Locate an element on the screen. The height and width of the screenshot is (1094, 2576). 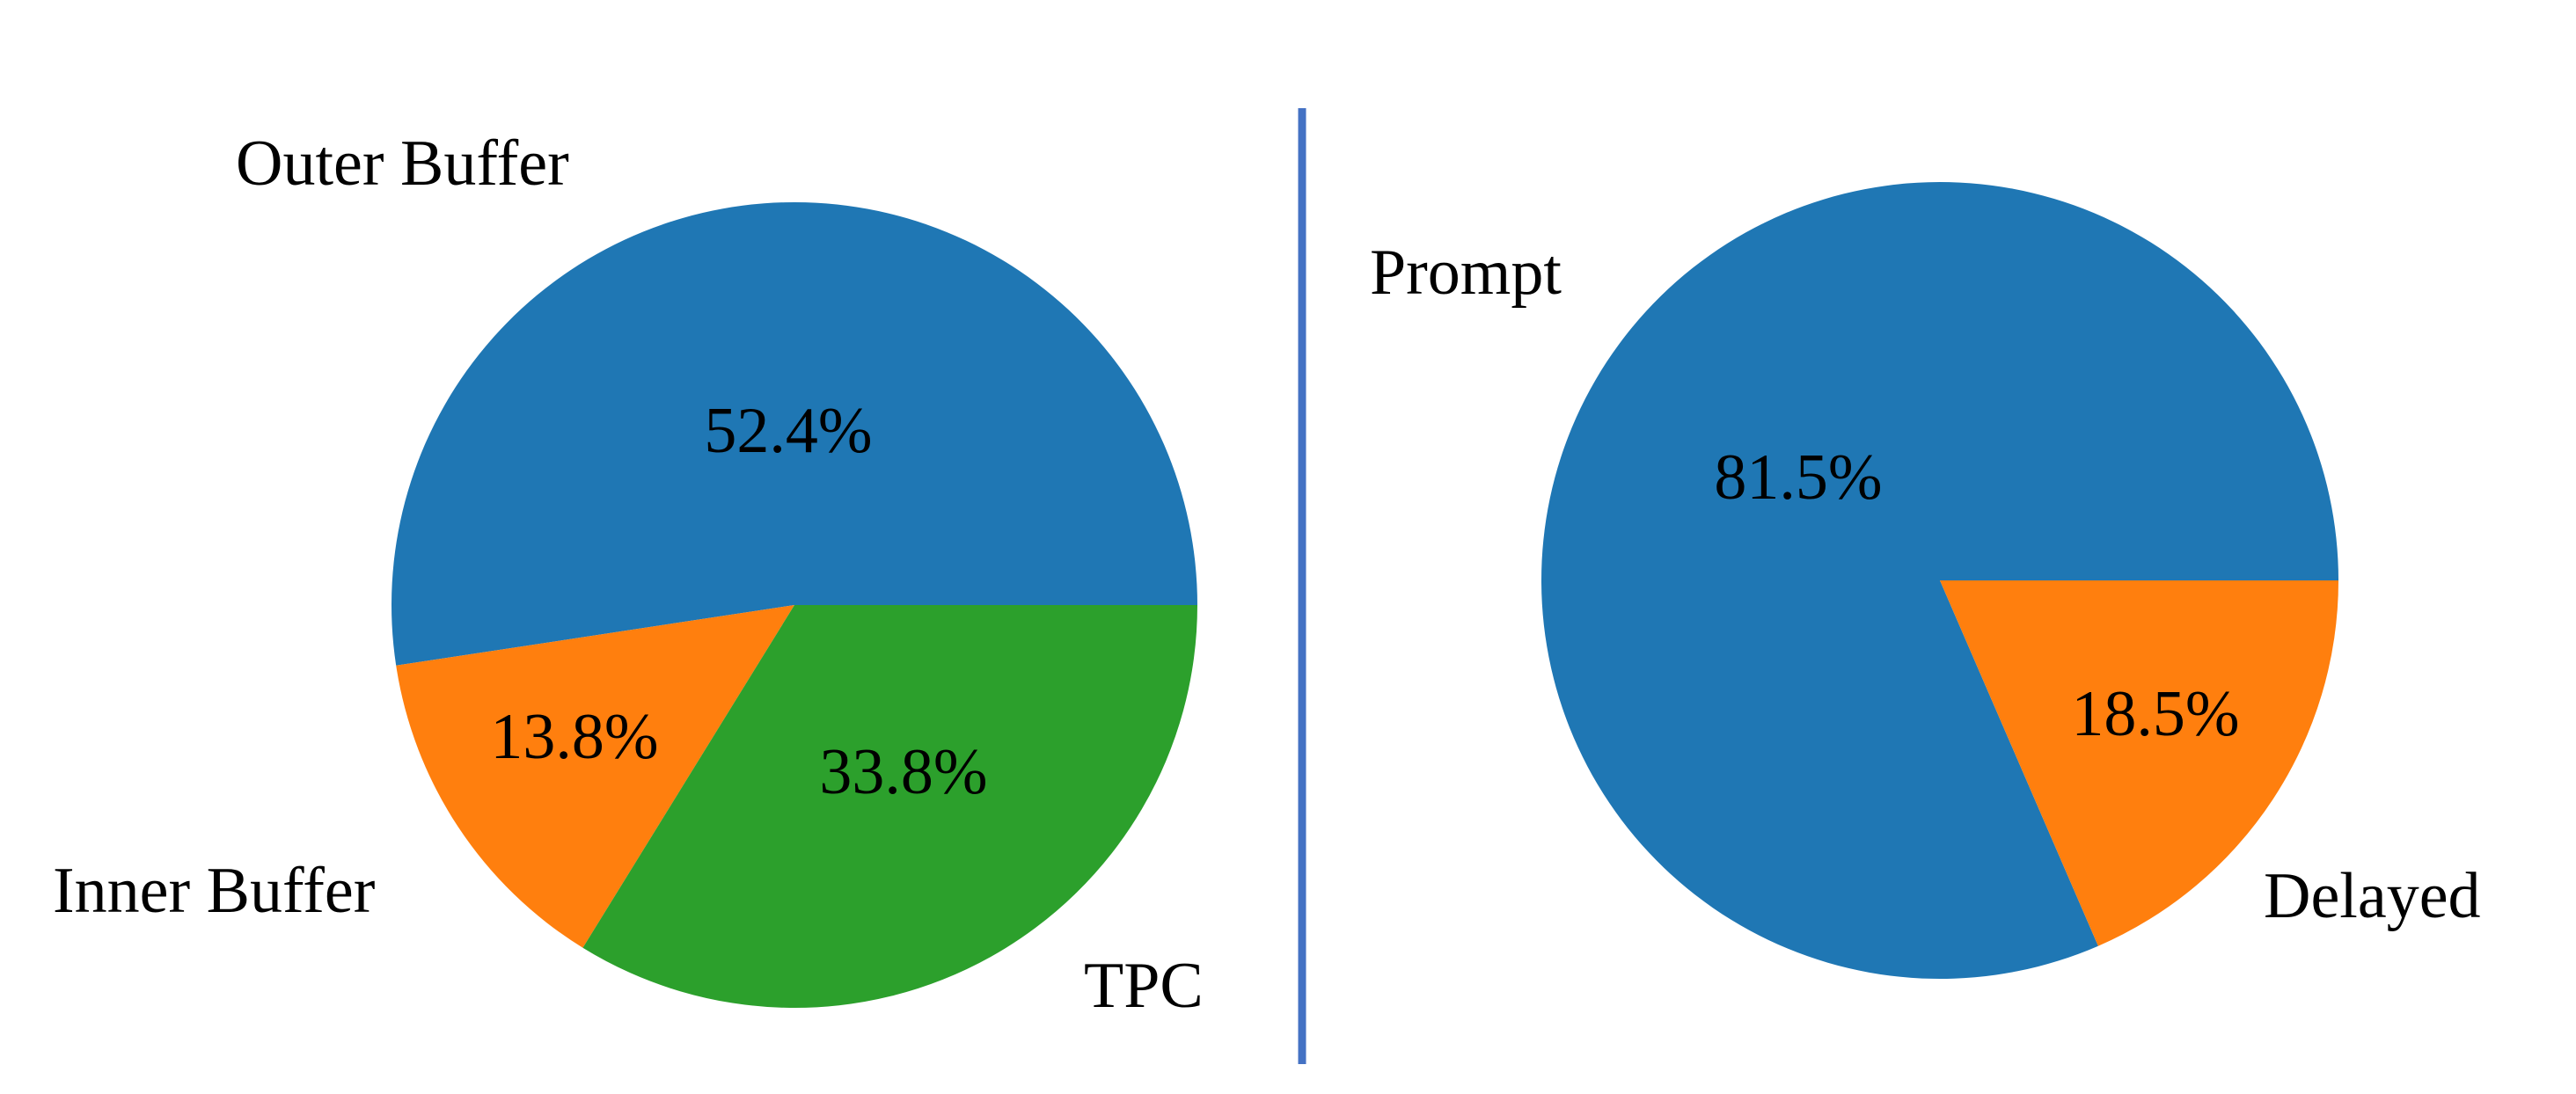
slice-percent-inner-buffer: 13.8% is located at coordinates (574, 737).